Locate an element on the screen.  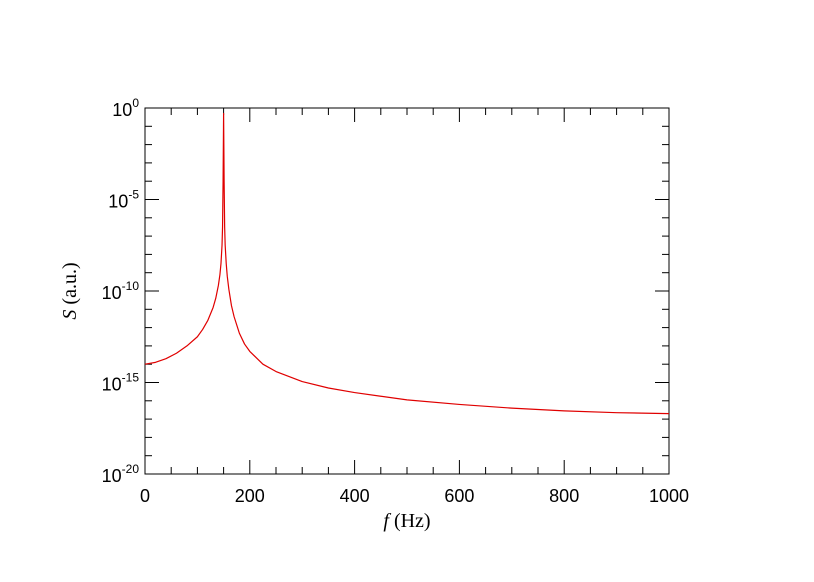
x-tick-label: 1000 is located at coordinates (669, 496).